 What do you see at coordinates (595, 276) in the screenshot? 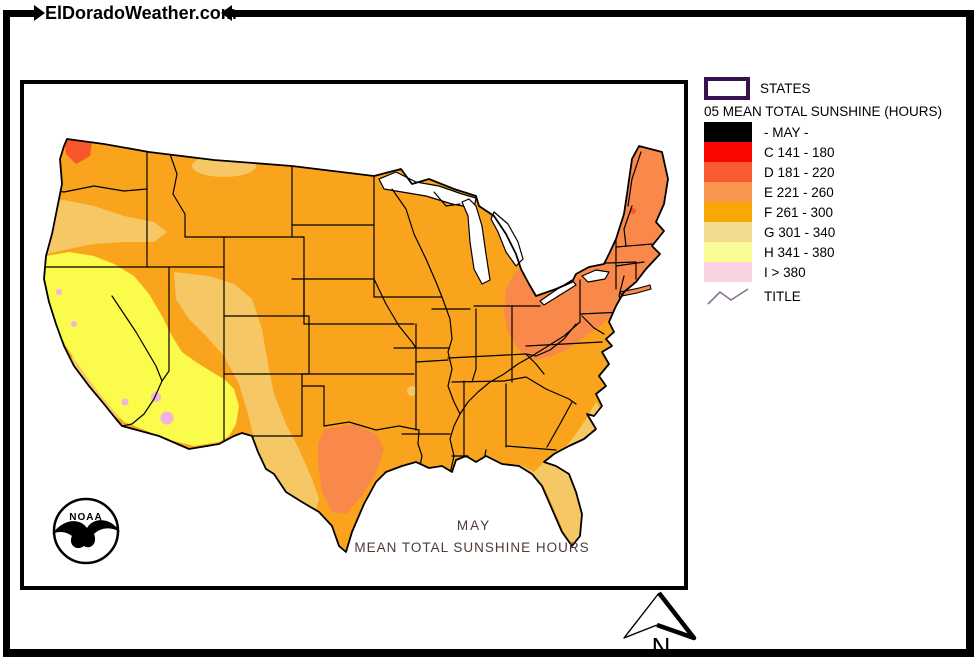
I see `lake-ontario` at bounding box center [595, 276].